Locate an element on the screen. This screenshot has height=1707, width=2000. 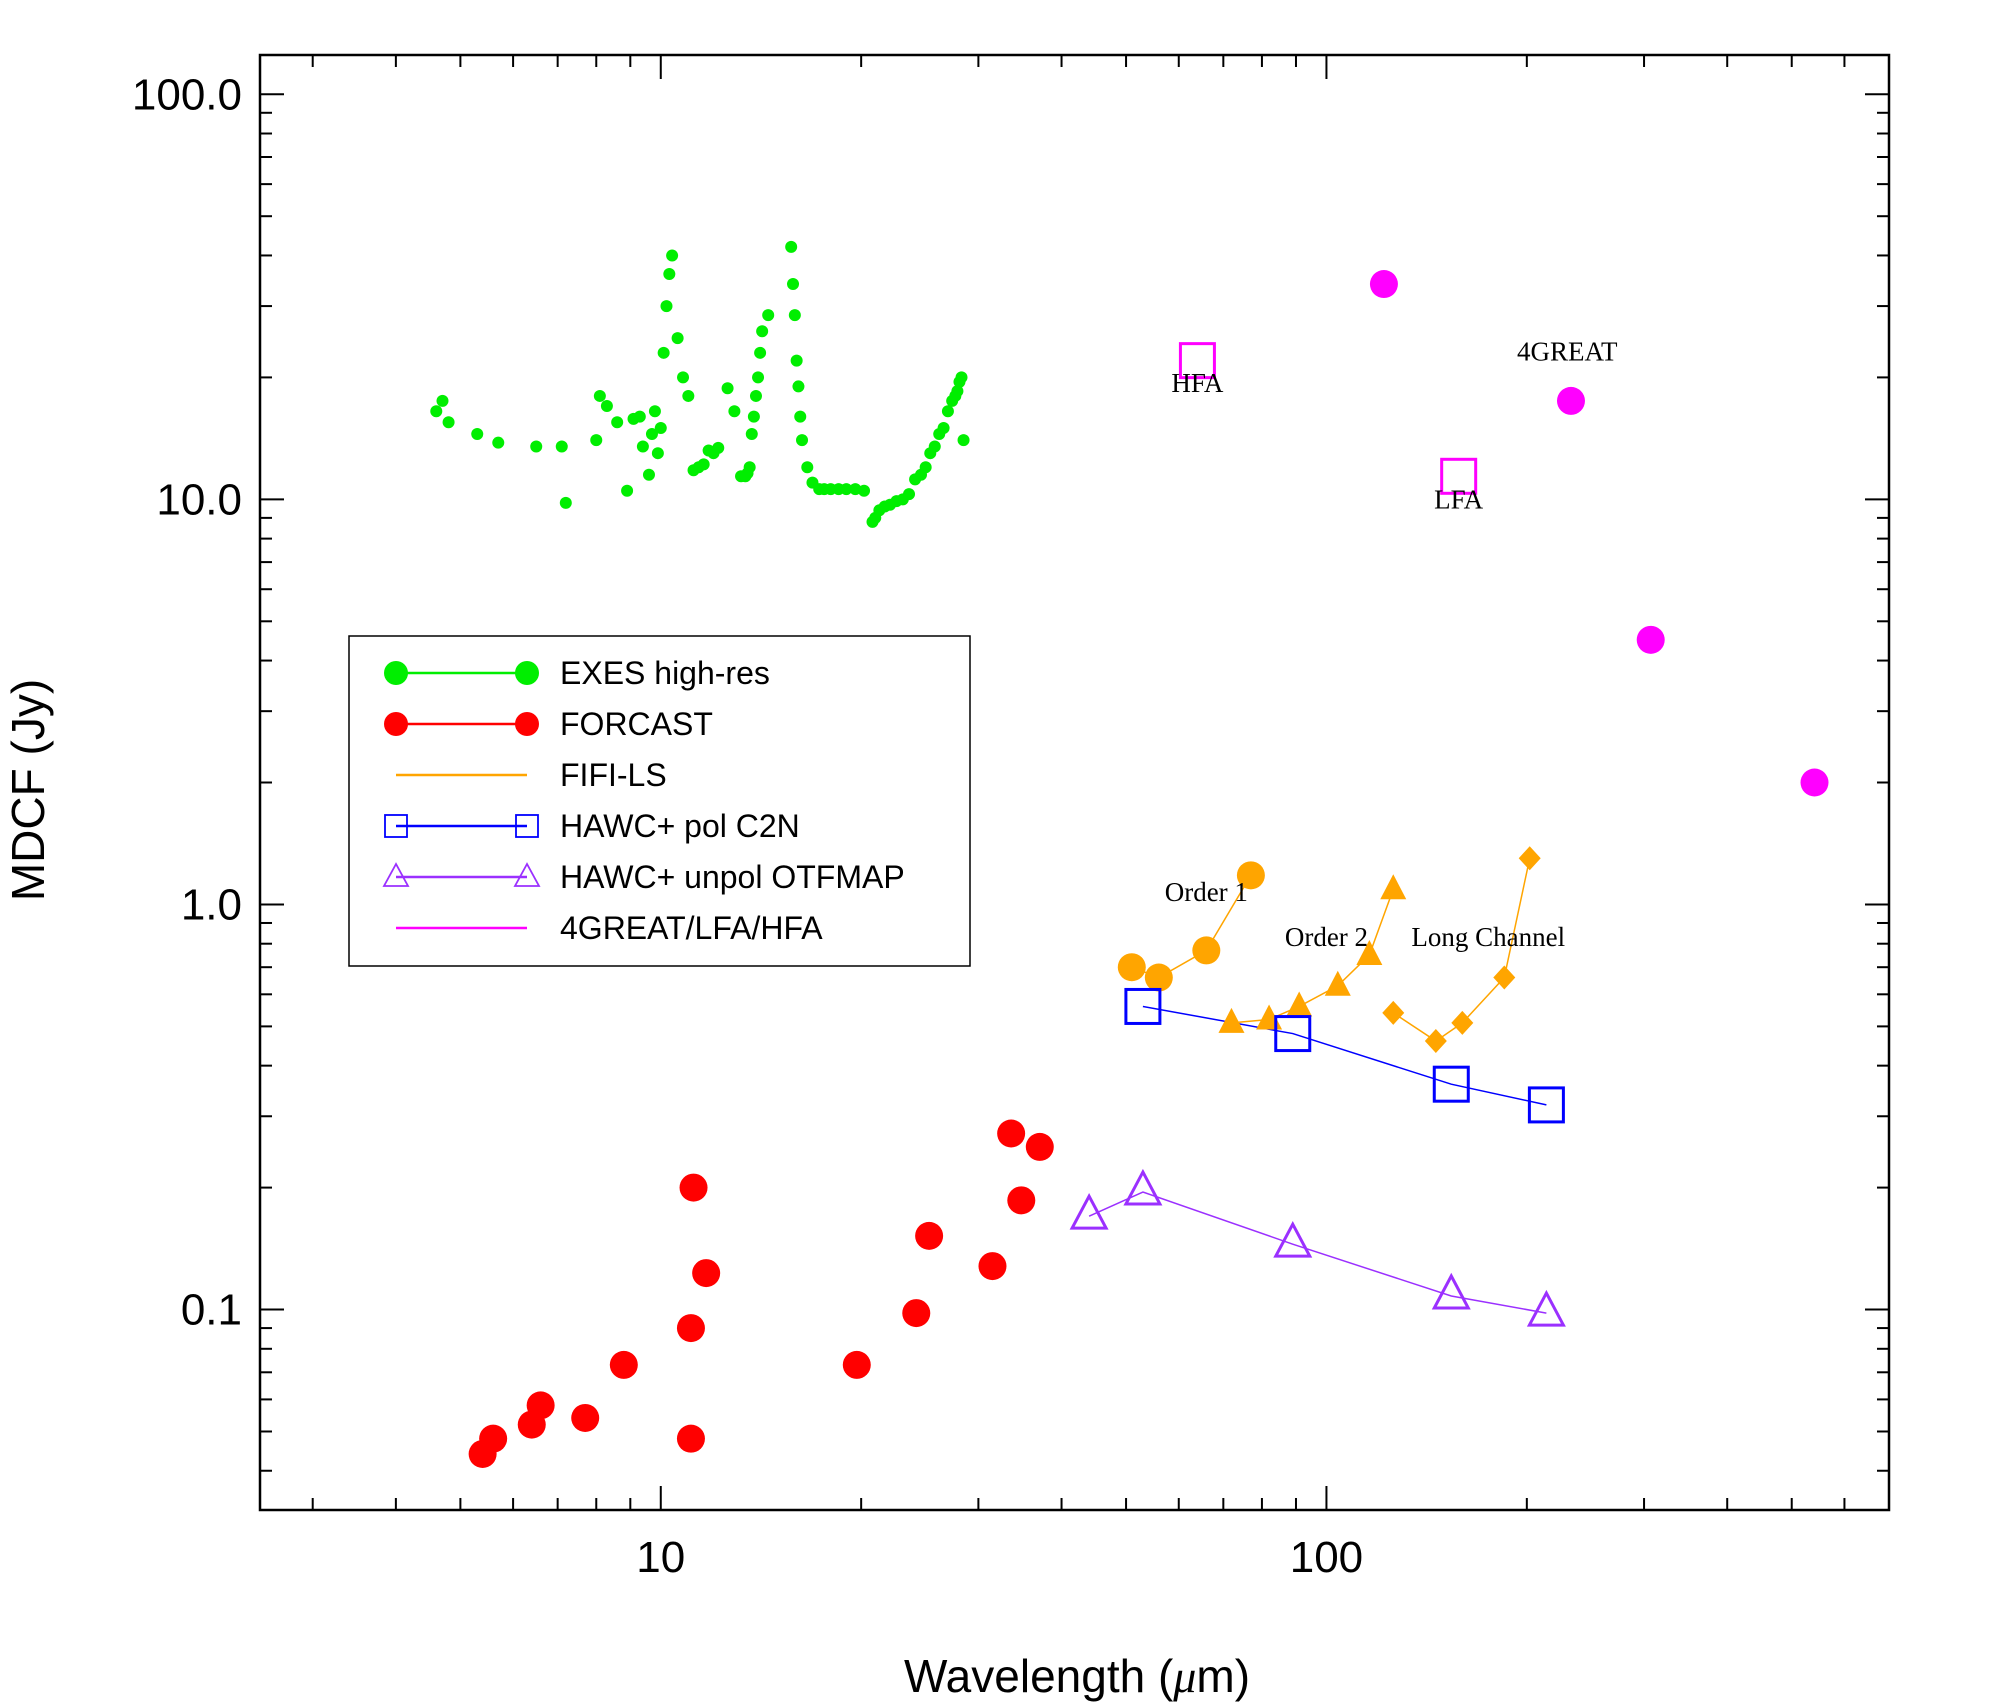
hawc-pol-c2n-line is located at coordinates (1344, 1055).